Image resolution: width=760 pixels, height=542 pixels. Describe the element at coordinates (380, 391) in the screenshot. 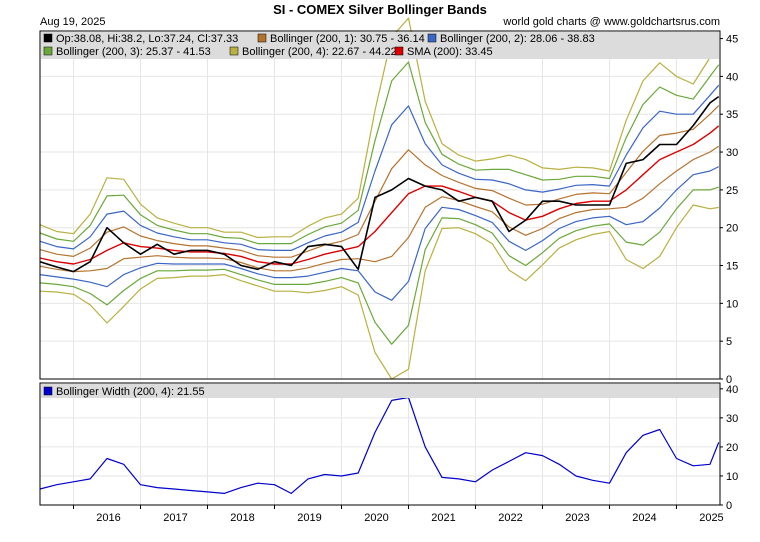

I see `width-legend-box` at that location.